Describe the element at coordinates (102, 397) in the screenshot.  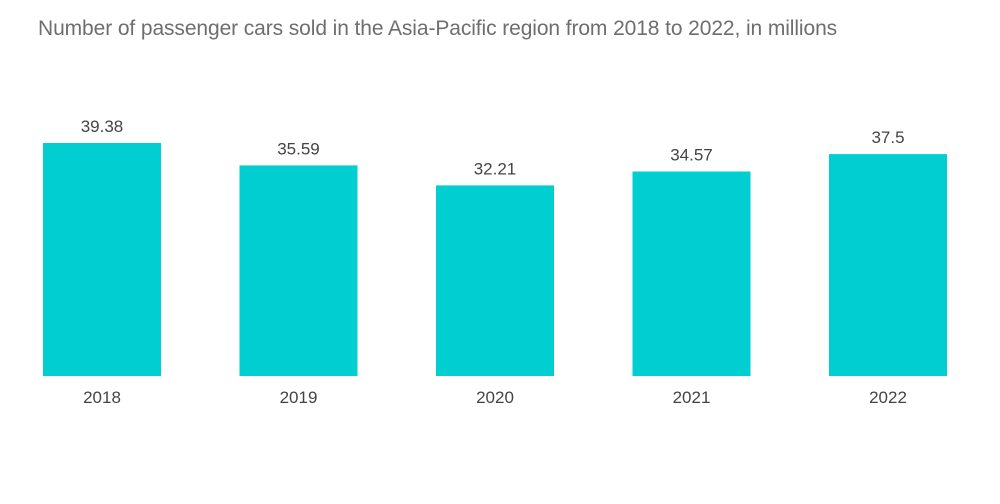
I see `x-tick-label-2018: 2018` at that location.